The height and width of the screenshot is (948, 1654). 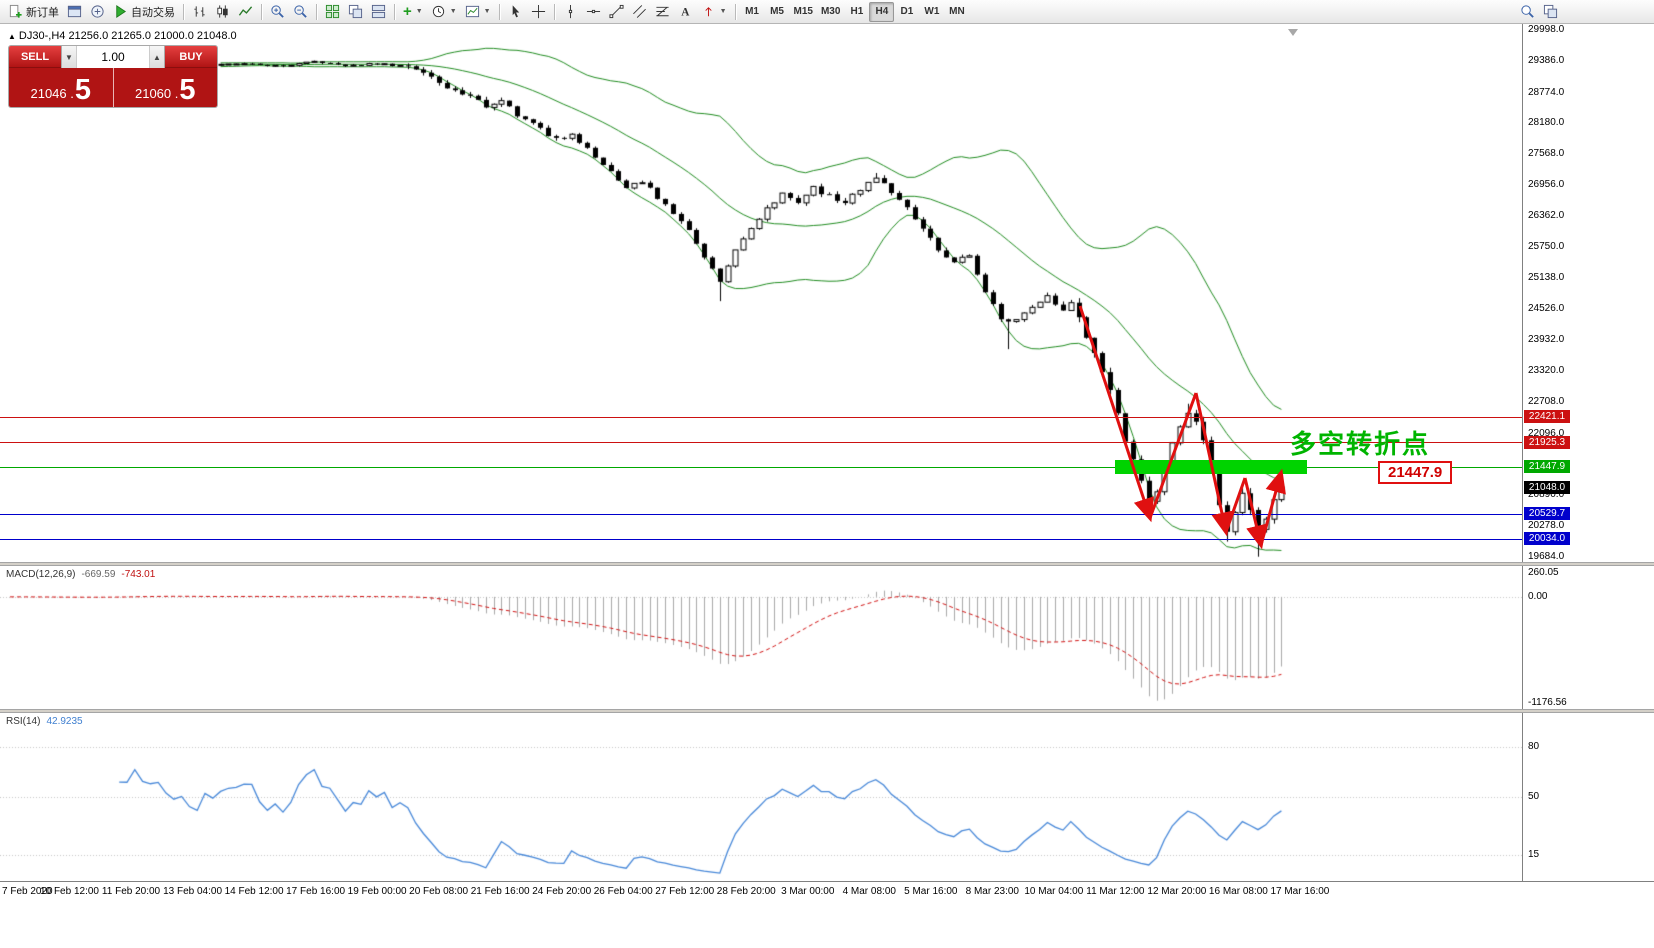 I want to click on time-tick: 8 Mar 23:00, so click(x=992, y=891).